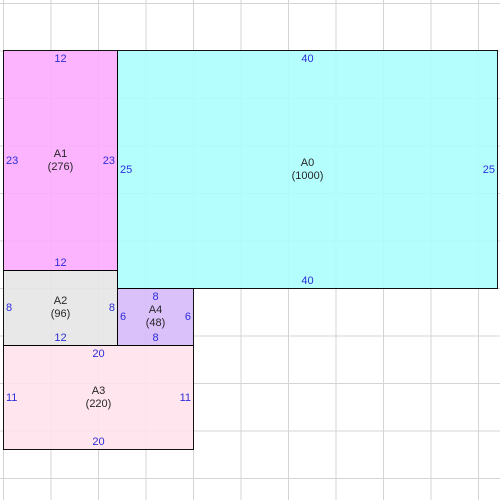 This screenshot has height=500, width=500. What do you see at coordinates (60, 338) in the screenshot?
I see `rect-a2-bottom-dim: 12` at bounding box center [60, 338].